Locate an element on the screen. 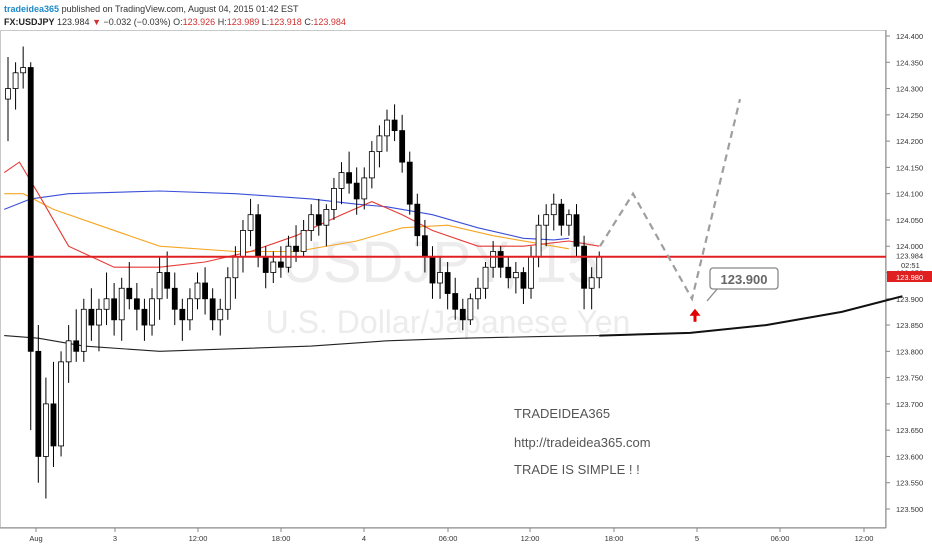 The width and height of the screenshot is (932, 550). y-tick-label: 123.650 is located at coordinates (909, 430).